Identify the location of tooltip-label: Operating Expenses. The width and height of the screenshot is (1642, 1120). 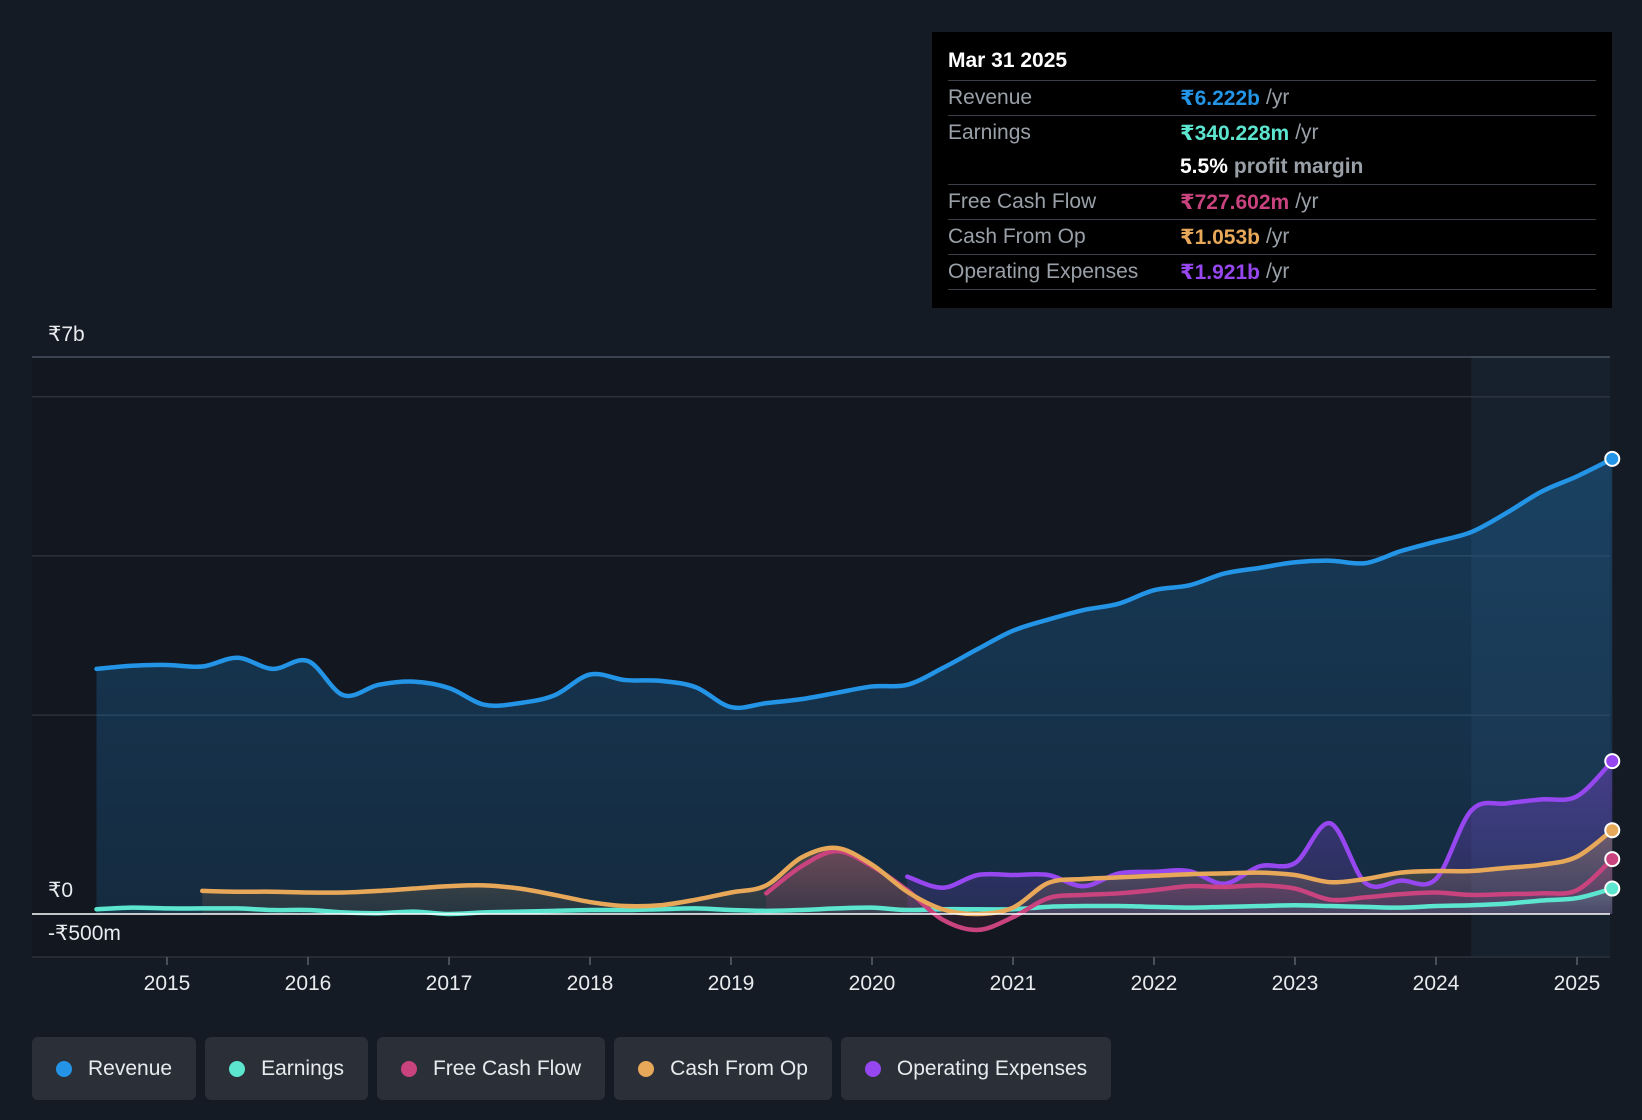
(1043, 271).